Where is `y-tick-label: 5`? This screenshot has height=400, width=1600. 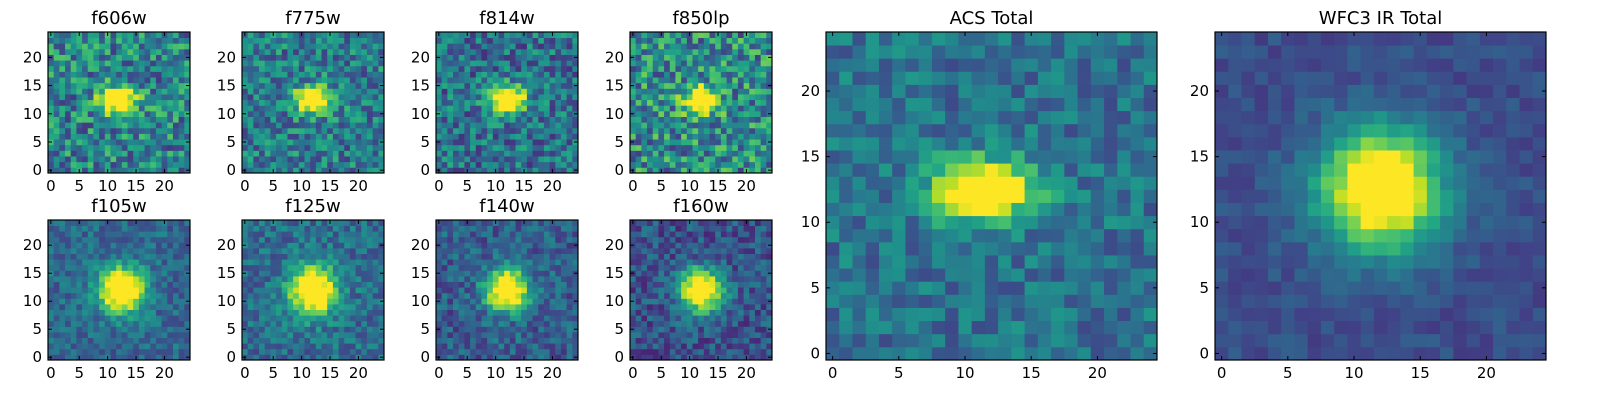 y-tick-label: 5 is located at coordinates (619, 142).